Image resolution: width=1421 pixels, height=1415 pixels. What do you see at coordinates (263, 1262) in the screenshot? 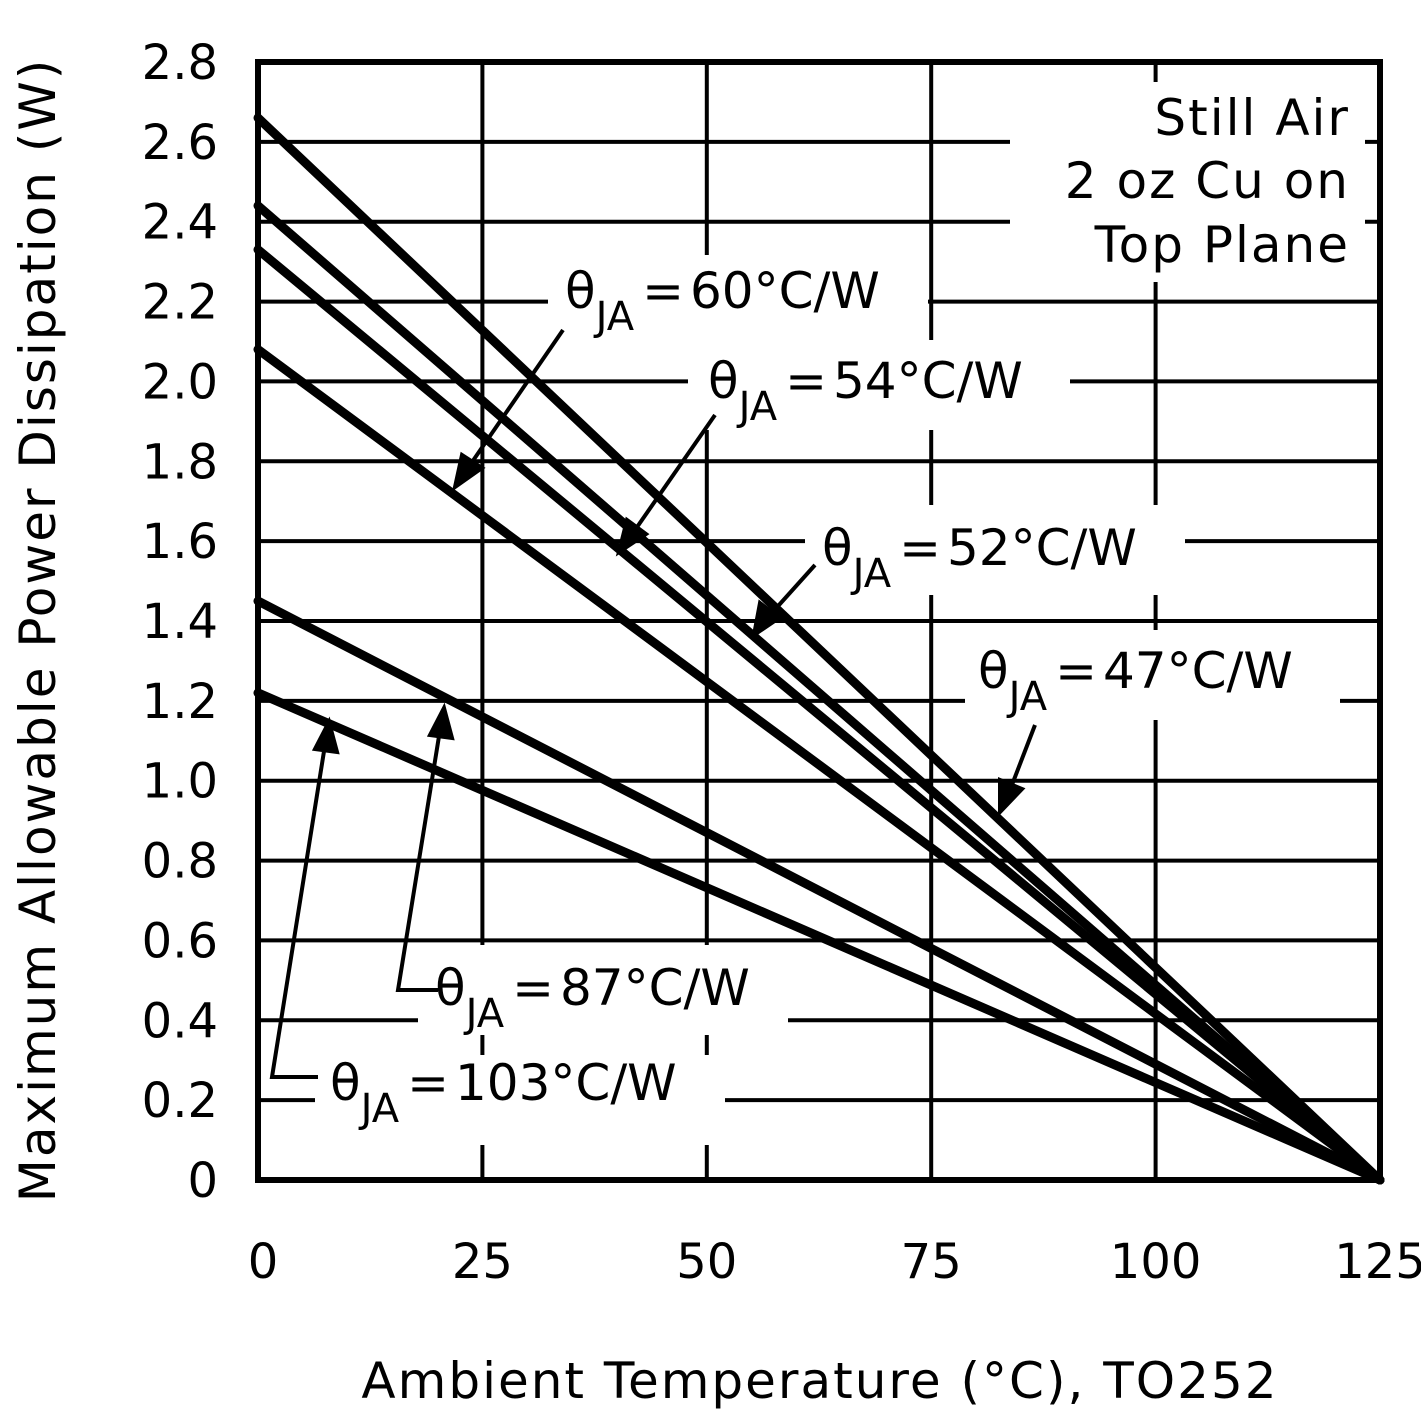
I see `x-tick-0: 0` at bounding box center [263, 1262].